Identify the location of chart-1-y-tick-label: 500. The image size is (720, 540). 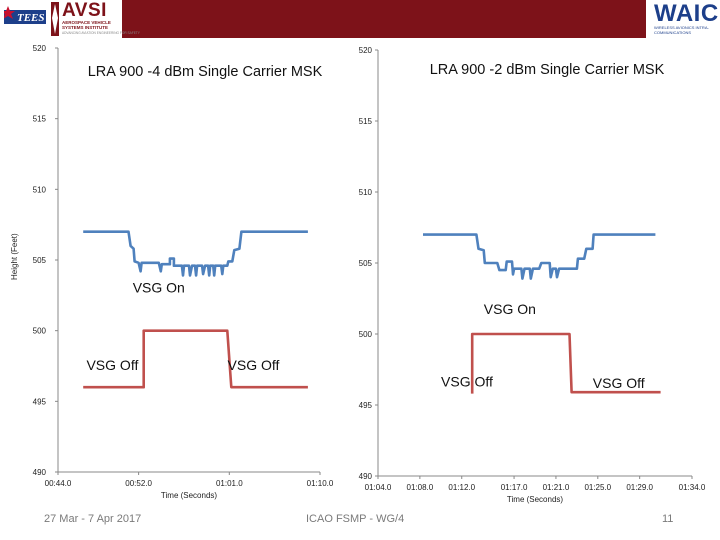
(366, 334).